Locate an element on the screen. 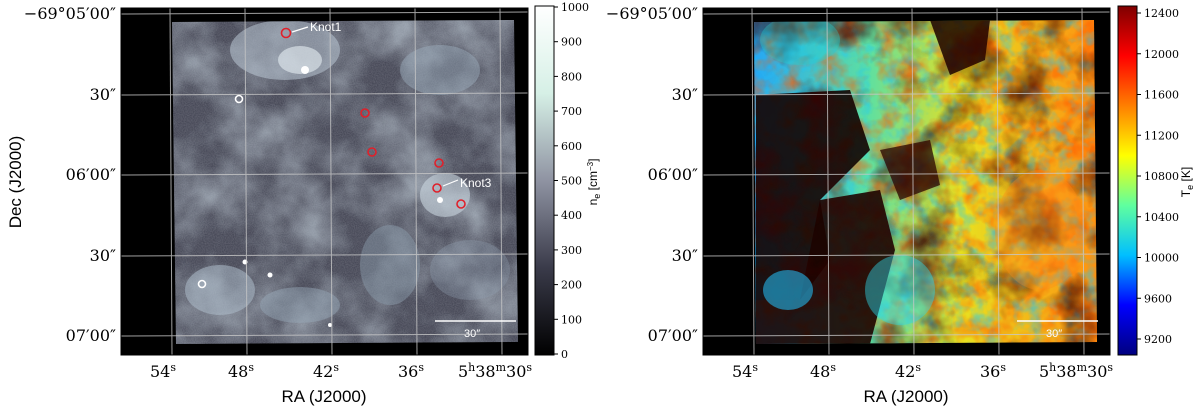  annotation-knot3: Knot3 is located at coordinates (476, 183).